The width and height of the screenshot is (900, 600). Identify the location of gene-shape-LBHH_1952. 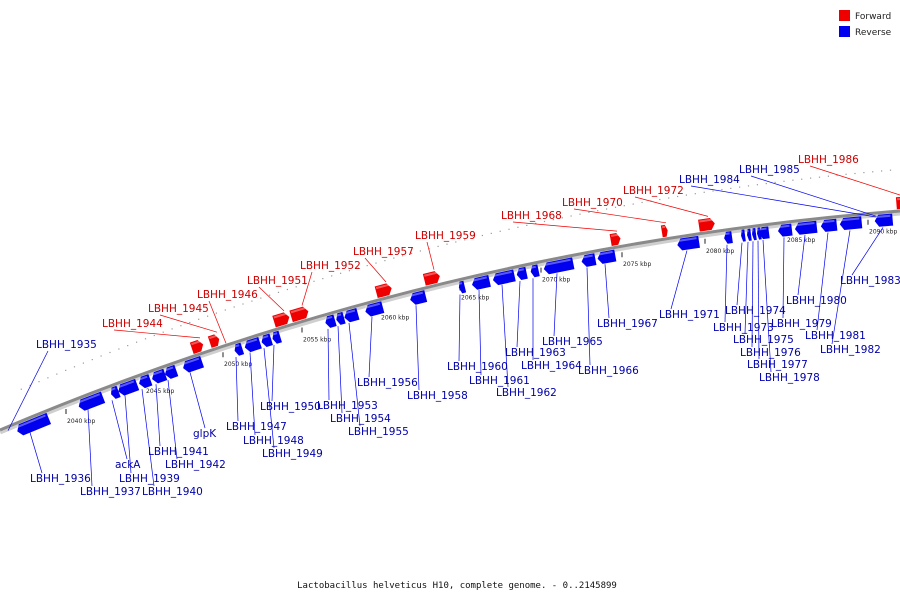
(299, 314).